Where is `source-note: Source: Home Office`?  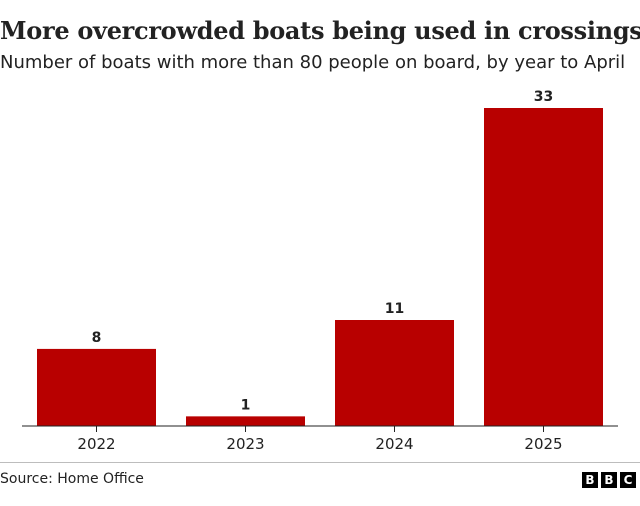
source-note: Source: Home Office is located at coordinates (72, 479).